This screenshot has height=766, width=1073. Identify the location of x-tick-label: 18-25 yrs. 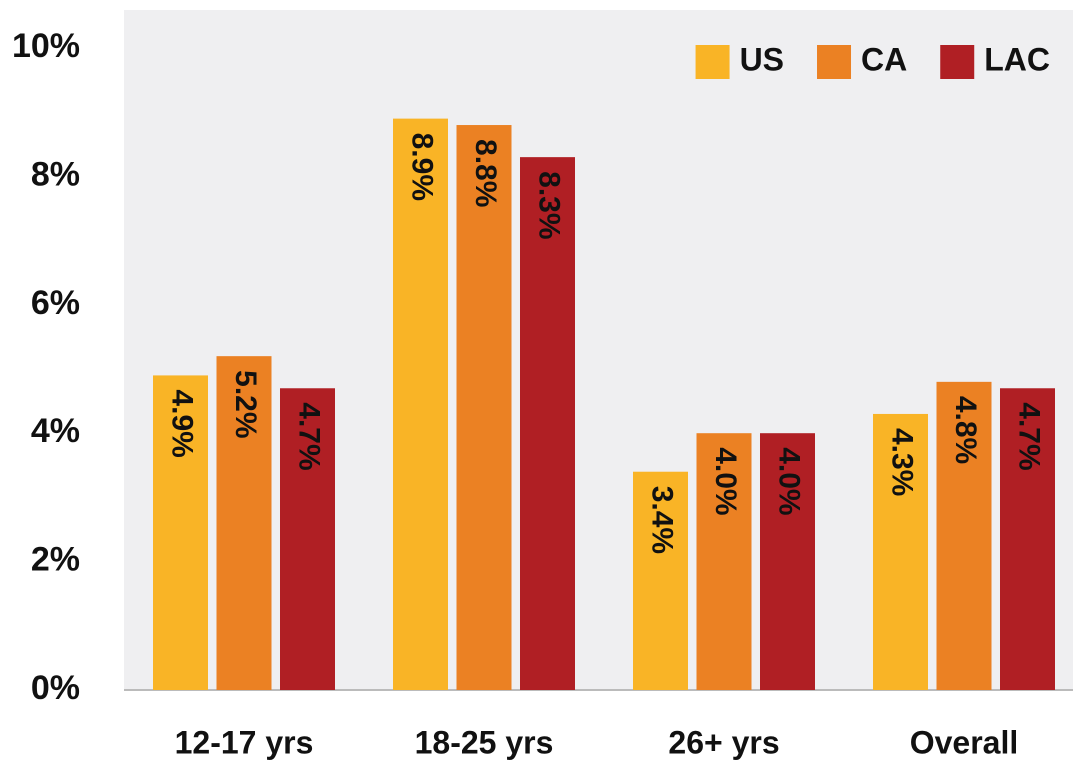
(484, 742).